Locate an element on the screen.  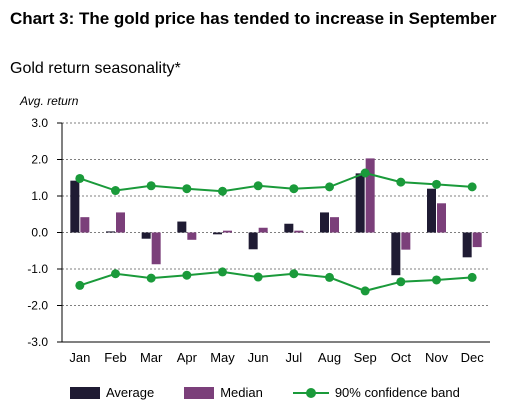
legend-item-average: Average is located at coordinates (112, 392).